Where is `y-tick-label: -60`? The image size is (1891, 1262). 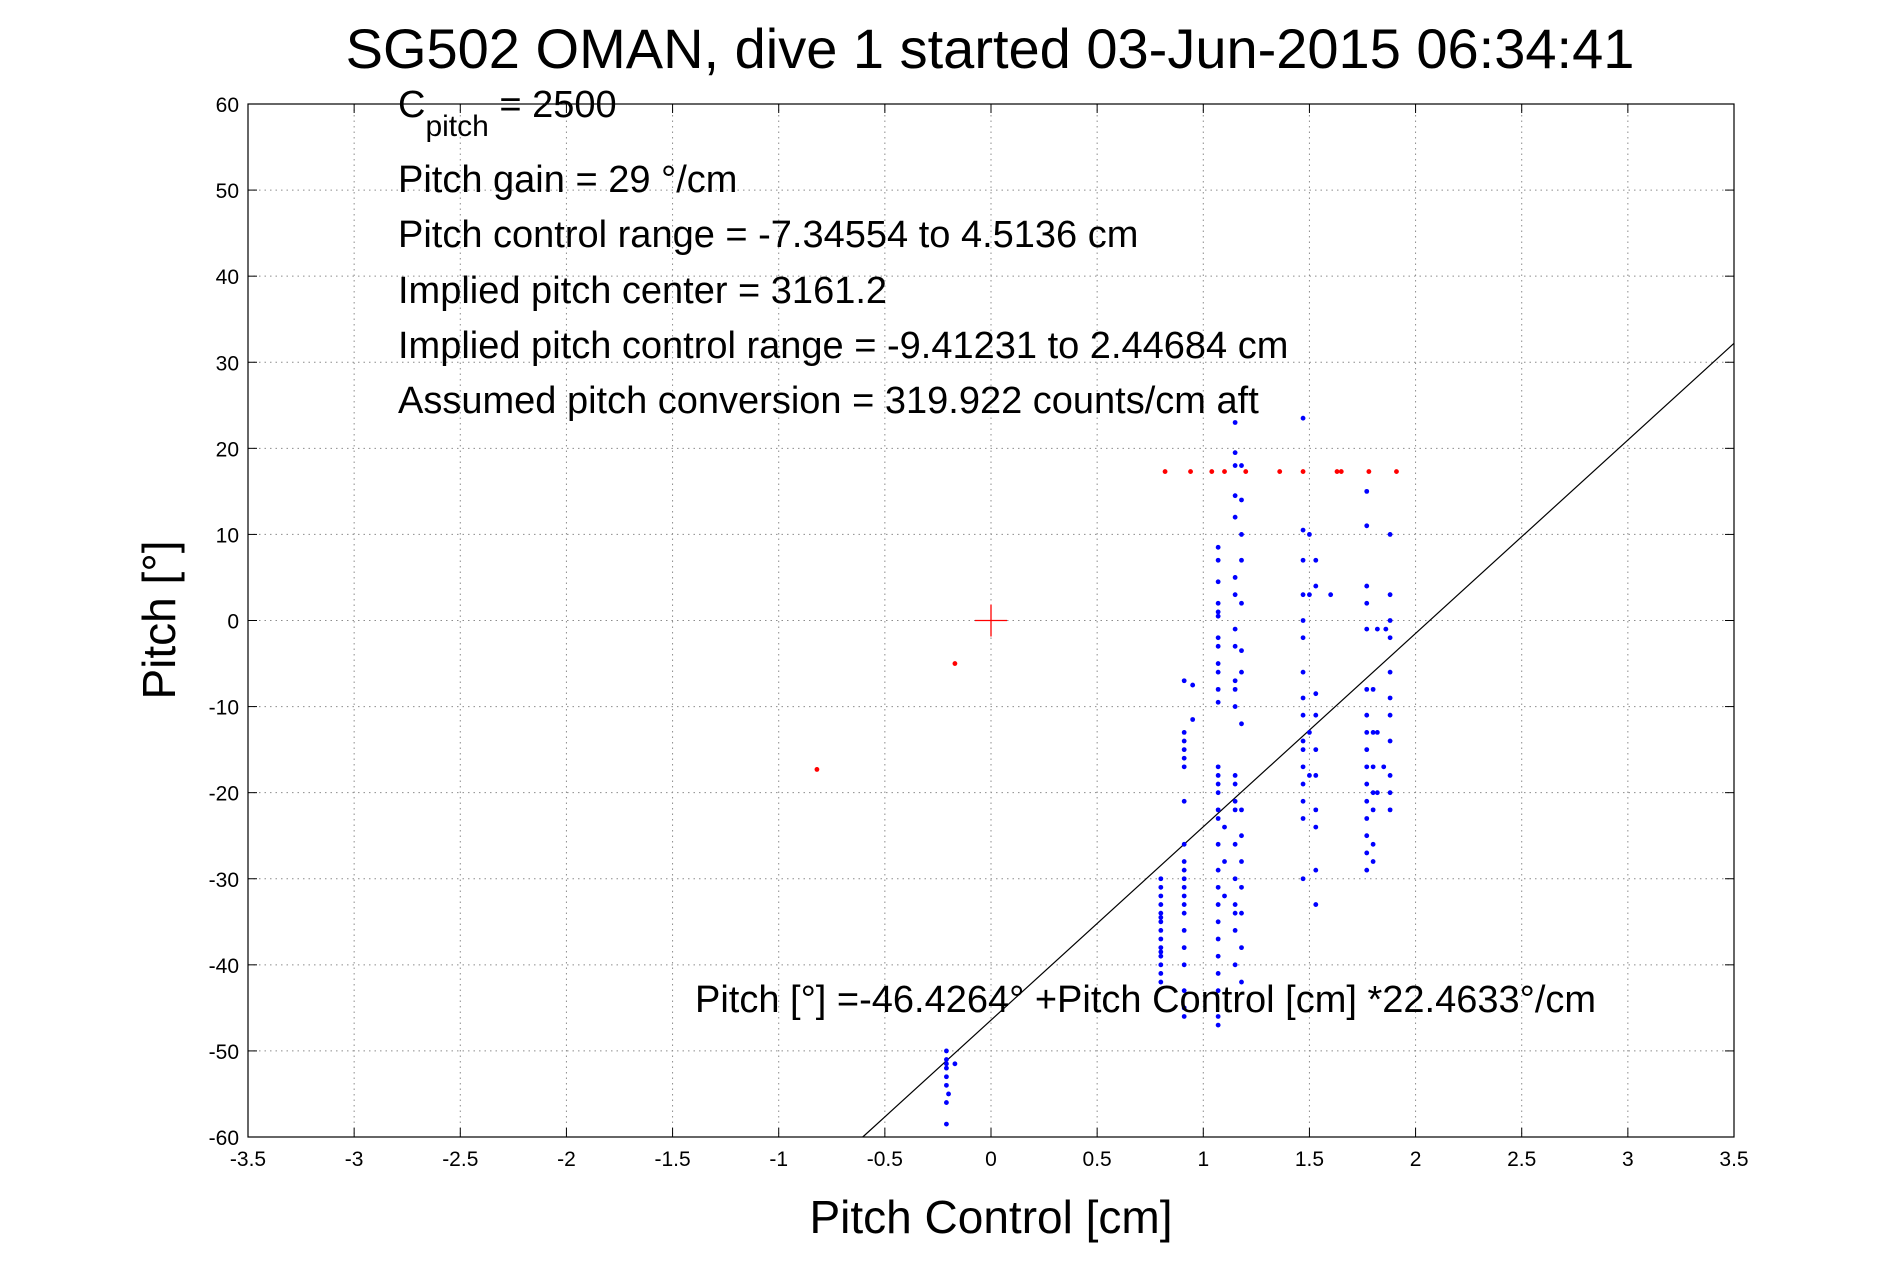
y-tick-label: -60 is located at coordinates (224, 1138).